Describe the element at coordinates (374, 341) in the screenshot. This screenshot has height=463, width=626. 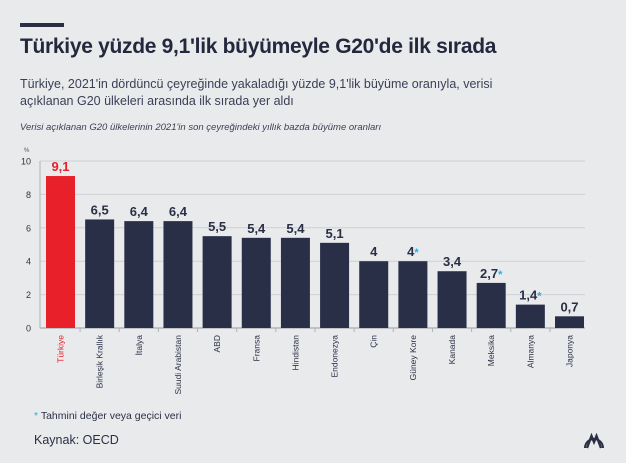
I see `x-tick-label: Çin` at that location.